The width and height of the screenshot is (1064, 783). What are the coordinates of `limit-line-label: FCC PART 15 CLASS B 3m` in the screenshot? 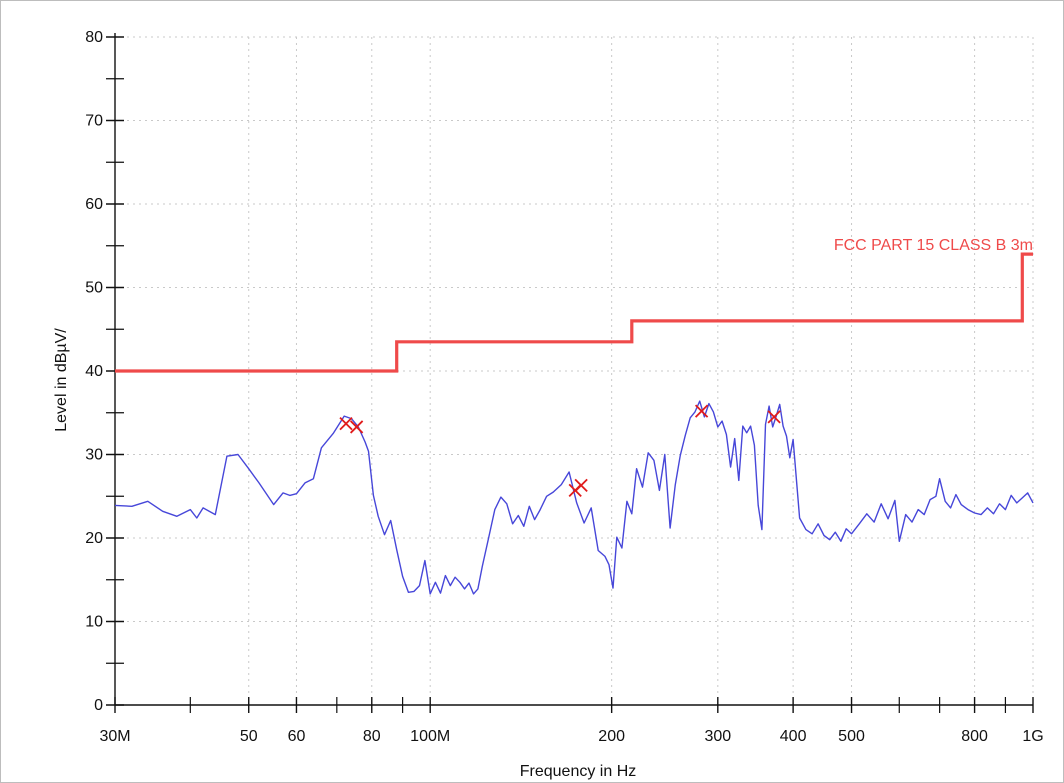 It's located at (933, 245).